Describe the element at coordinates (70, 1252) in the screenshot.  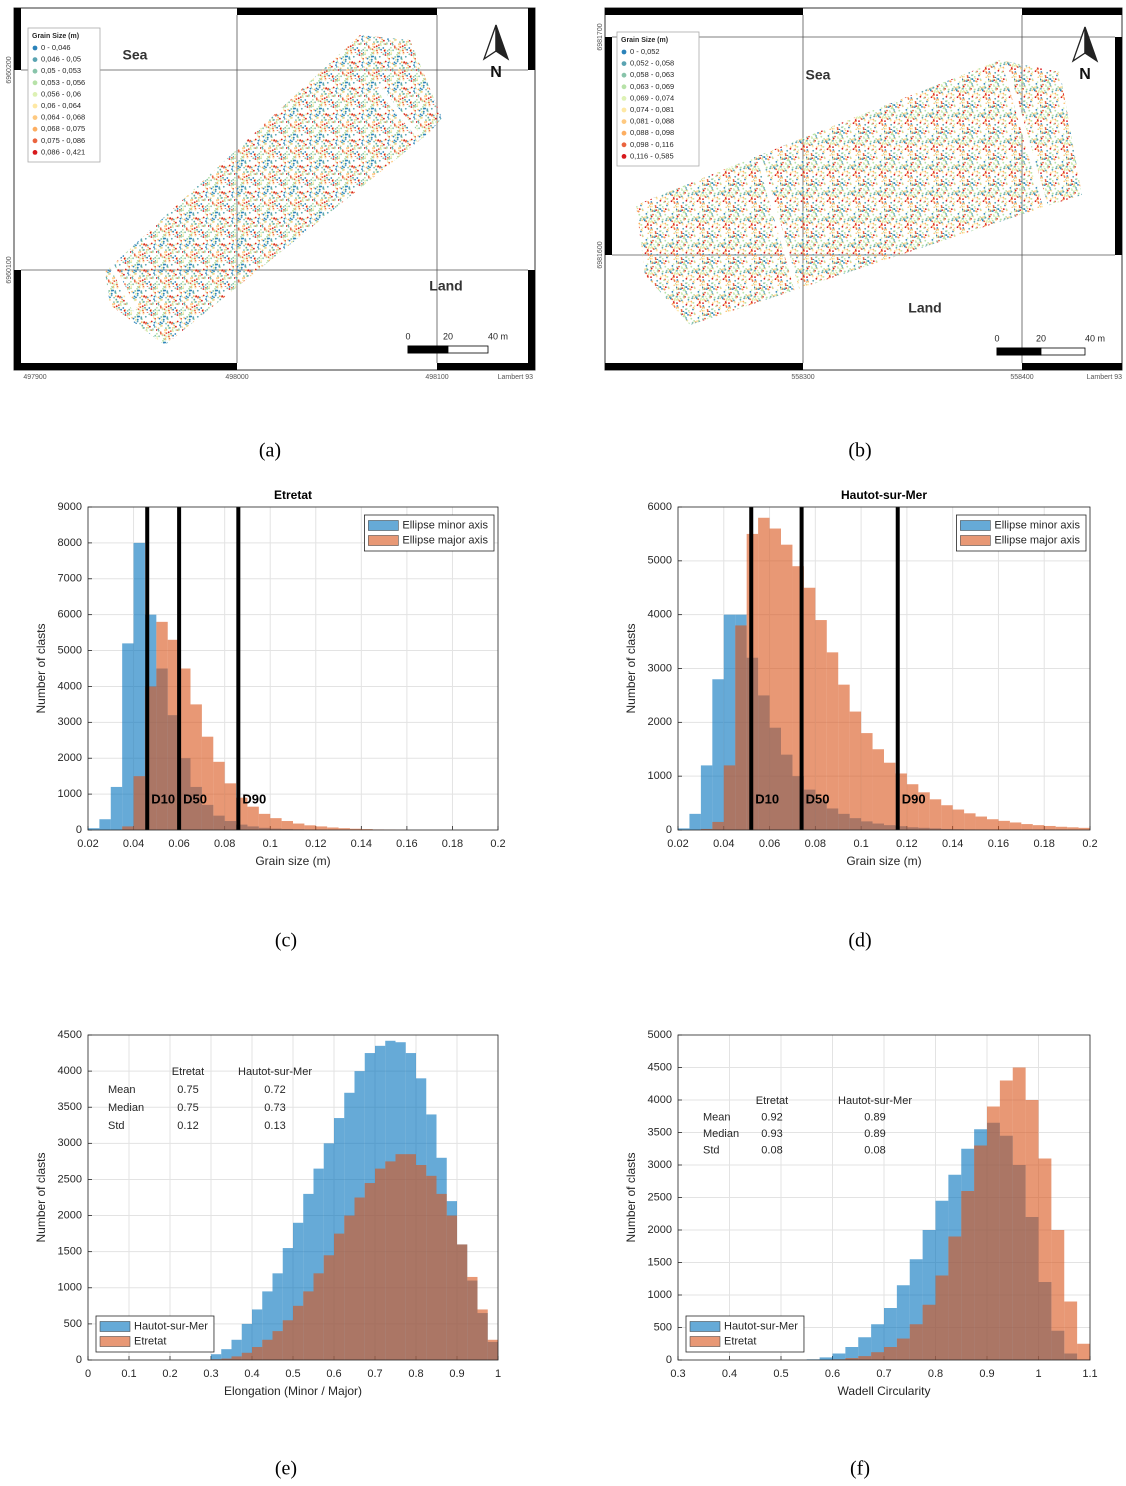
I see `y-tick-label: 1500` at that location.